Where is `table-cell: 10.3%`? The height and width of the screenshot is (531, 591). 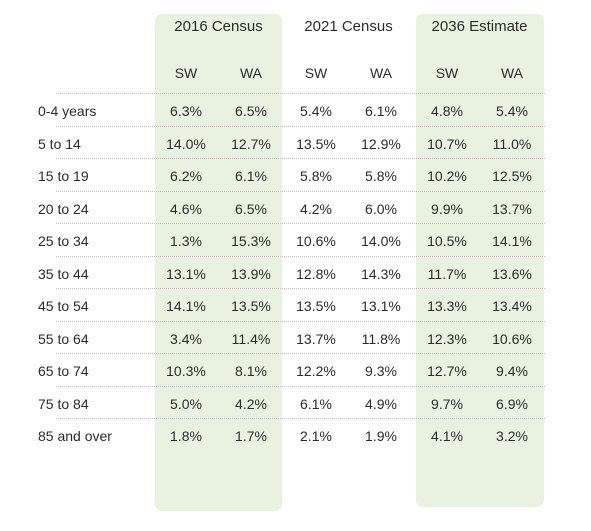 table-cell: 10.3% is located at coordinates (186, 371).